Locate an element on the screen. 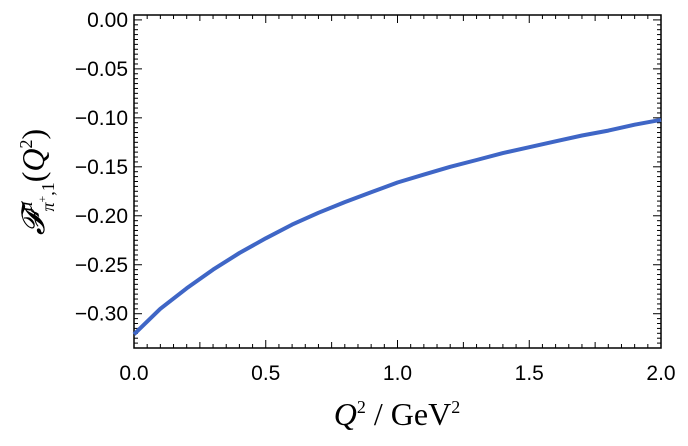 This screenshot has width=688, height=446. y-tick-label: −0.10 is located at coordinates (101, 118).